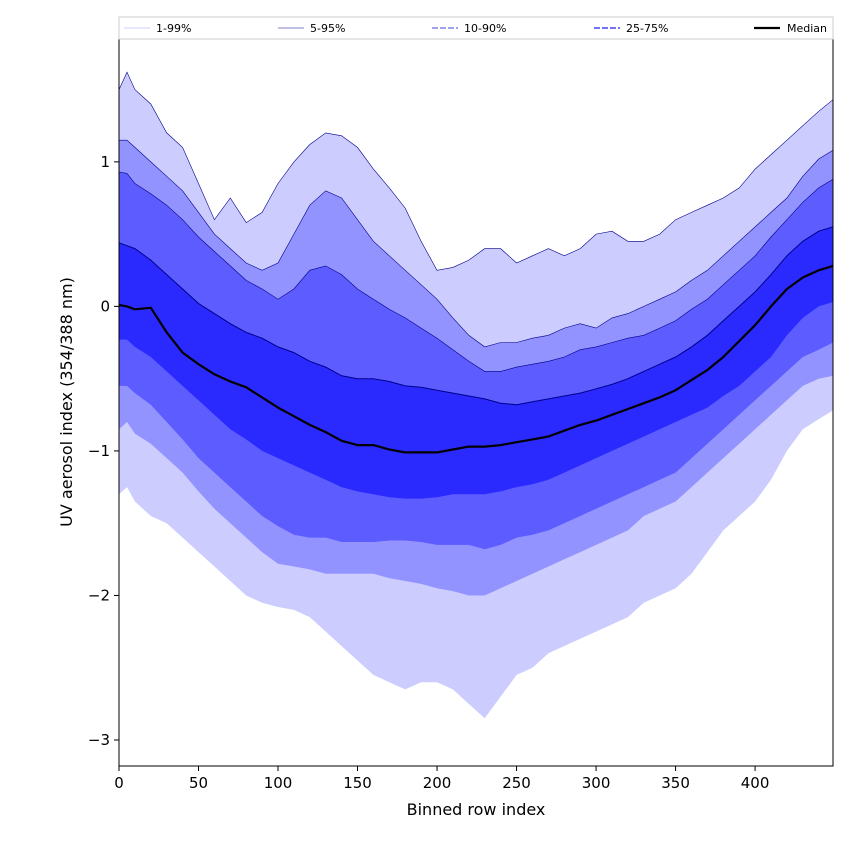 Image resolution: width=850 pixels, height=850 pixels. What do you see at coordinates (173, 28) in the screenshot?
I see `legend-label-1-99: 1-99%` at bounding box center [173, 28].